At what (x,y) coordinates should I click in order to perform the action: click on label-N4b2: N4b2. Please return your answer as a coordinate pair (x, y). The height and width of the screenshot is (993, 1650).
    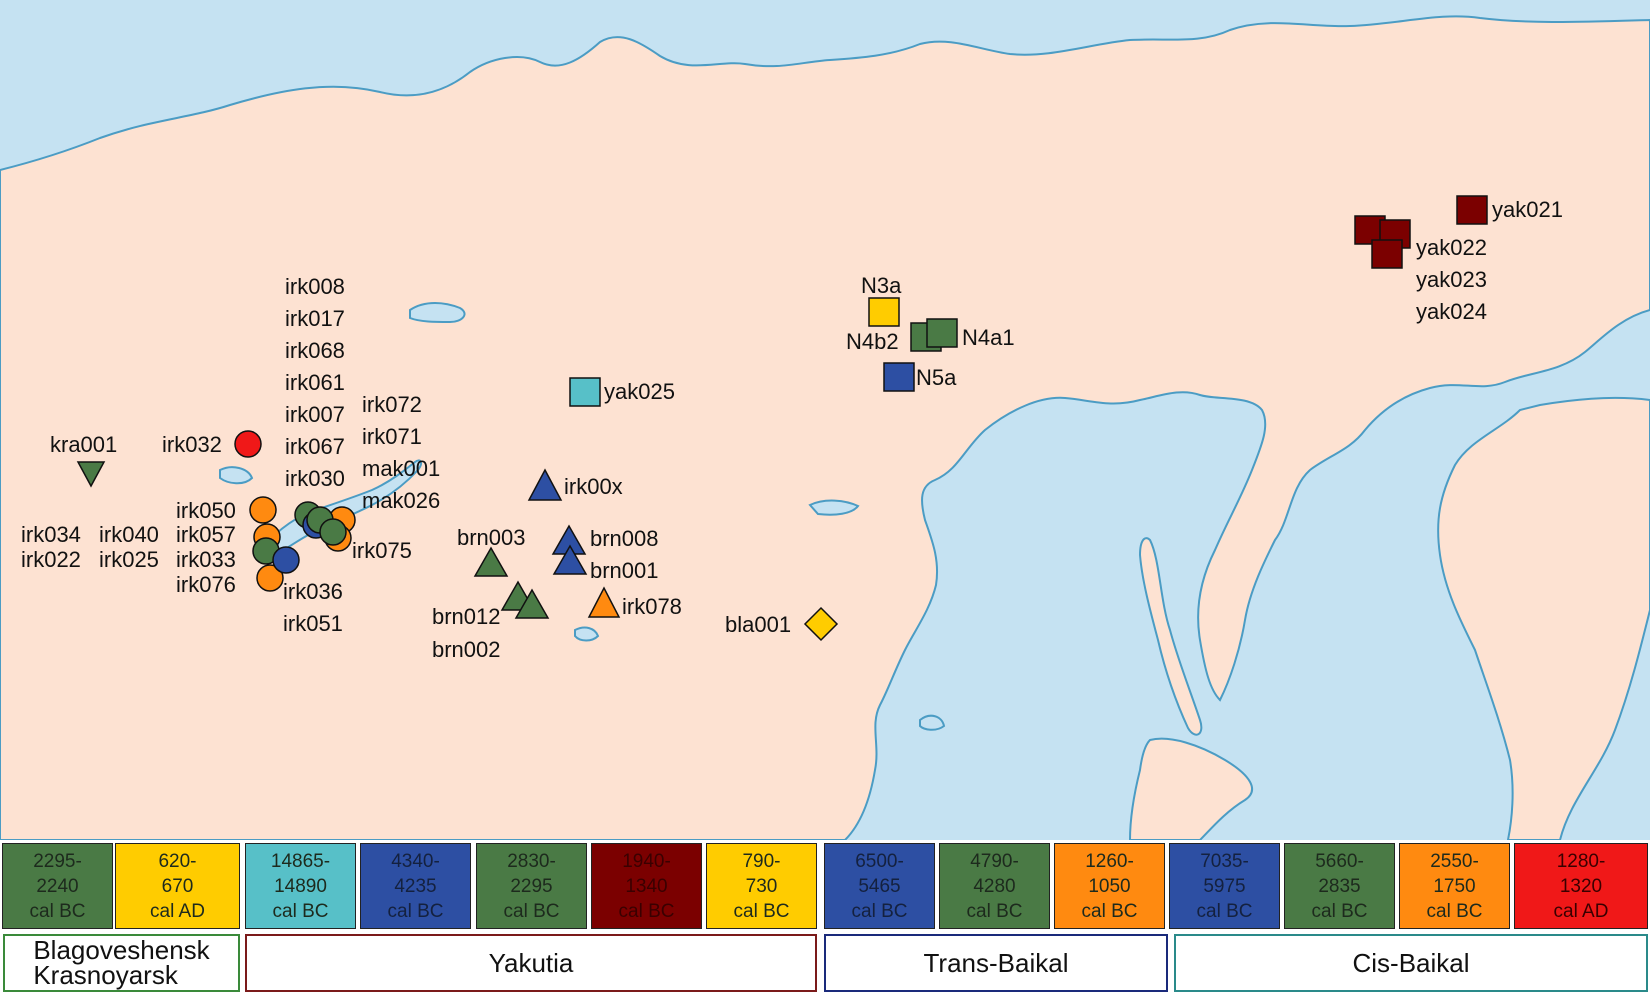
    Looking at the image, I should click on (872, 341).